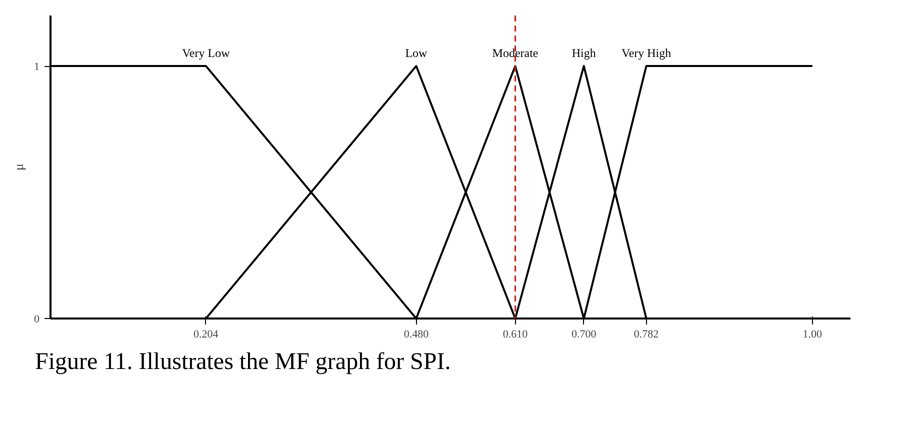 The width and height of the screenshot is (903, 432). Describe the element at coordinates (584, 53) in the screenshot. I see `series-label: High` at that location.